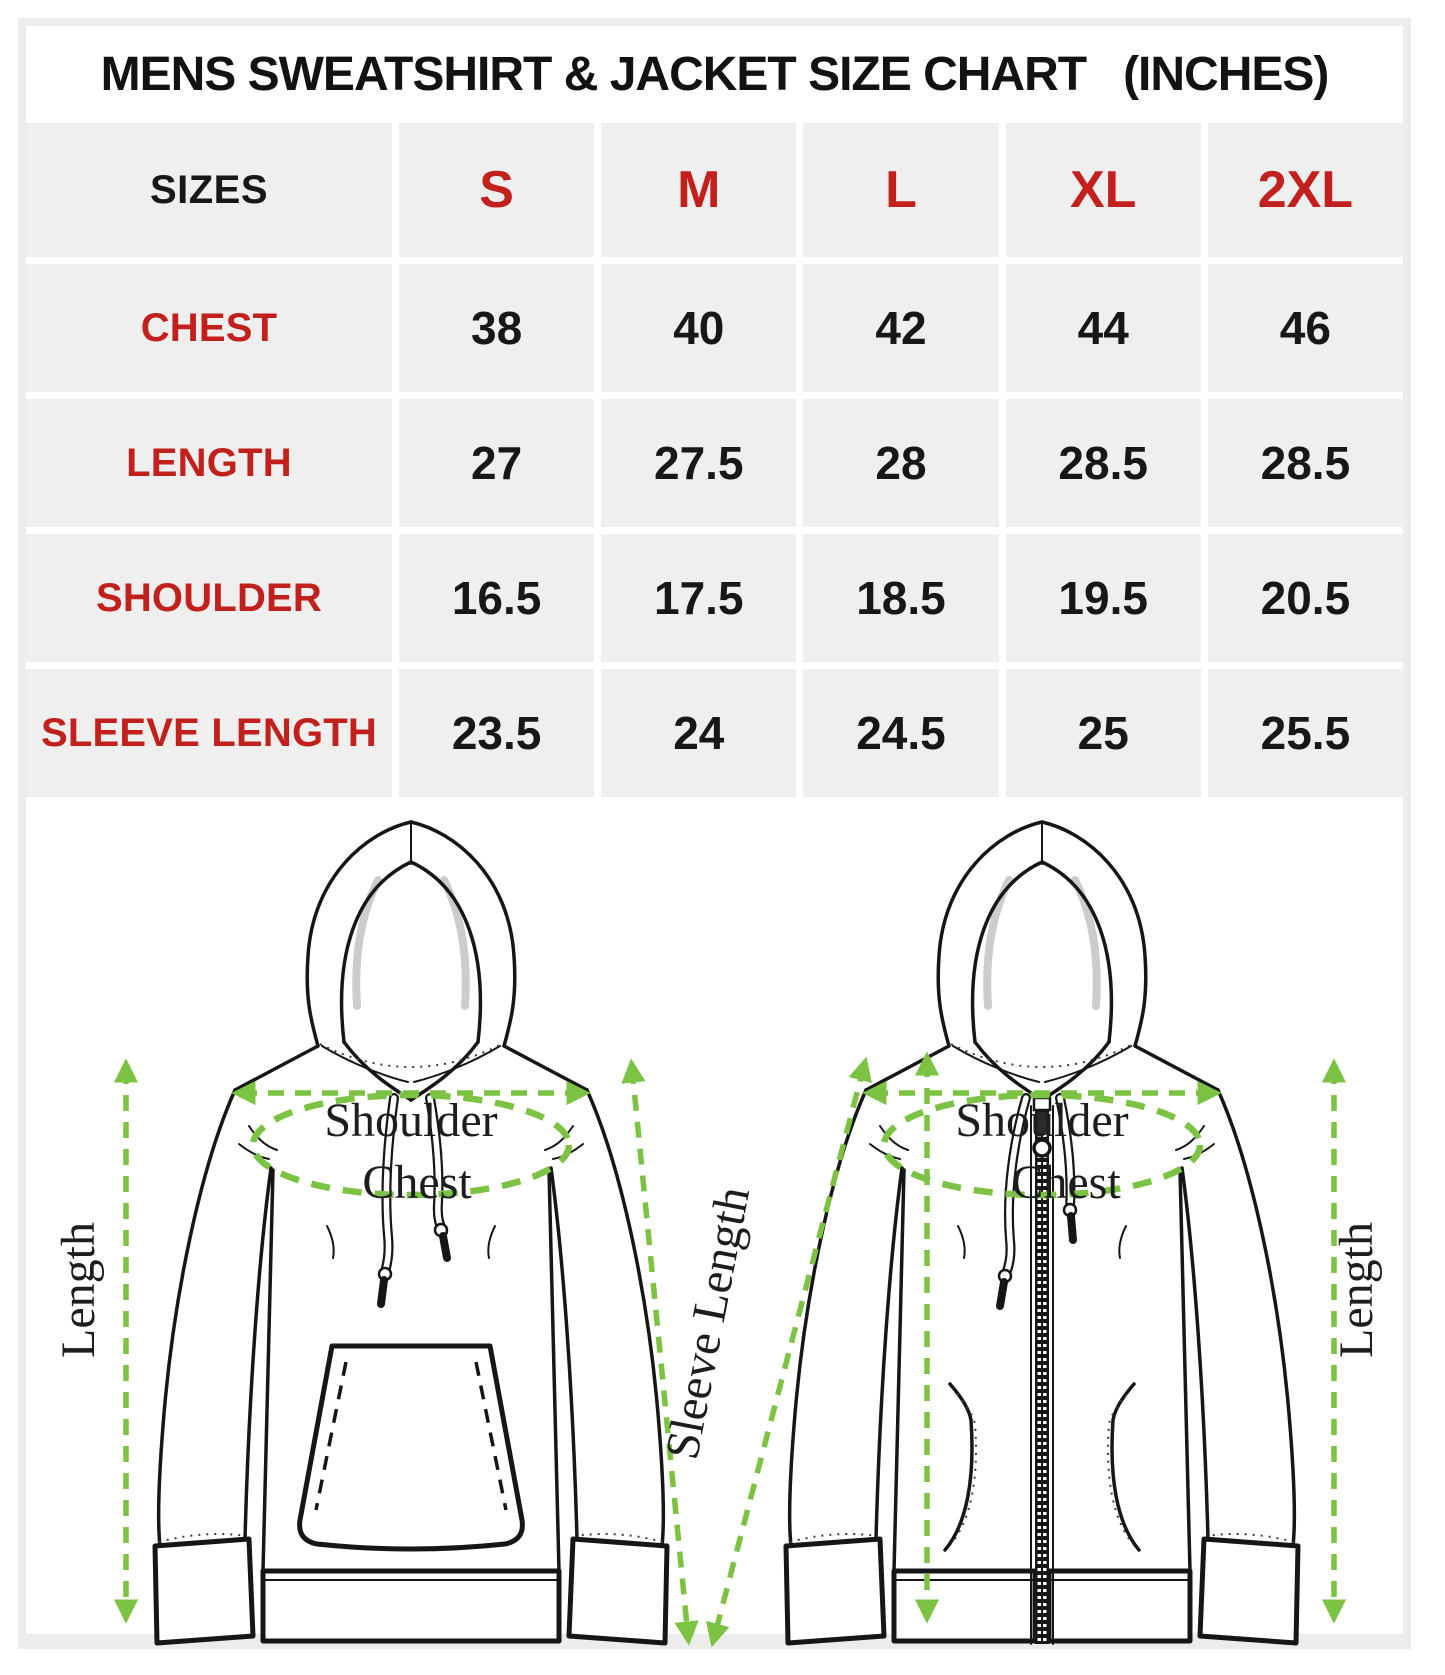 The height and width of the screenshot is (1675, 1445). I want to click on length-value-s: 27, so click(497, 463).